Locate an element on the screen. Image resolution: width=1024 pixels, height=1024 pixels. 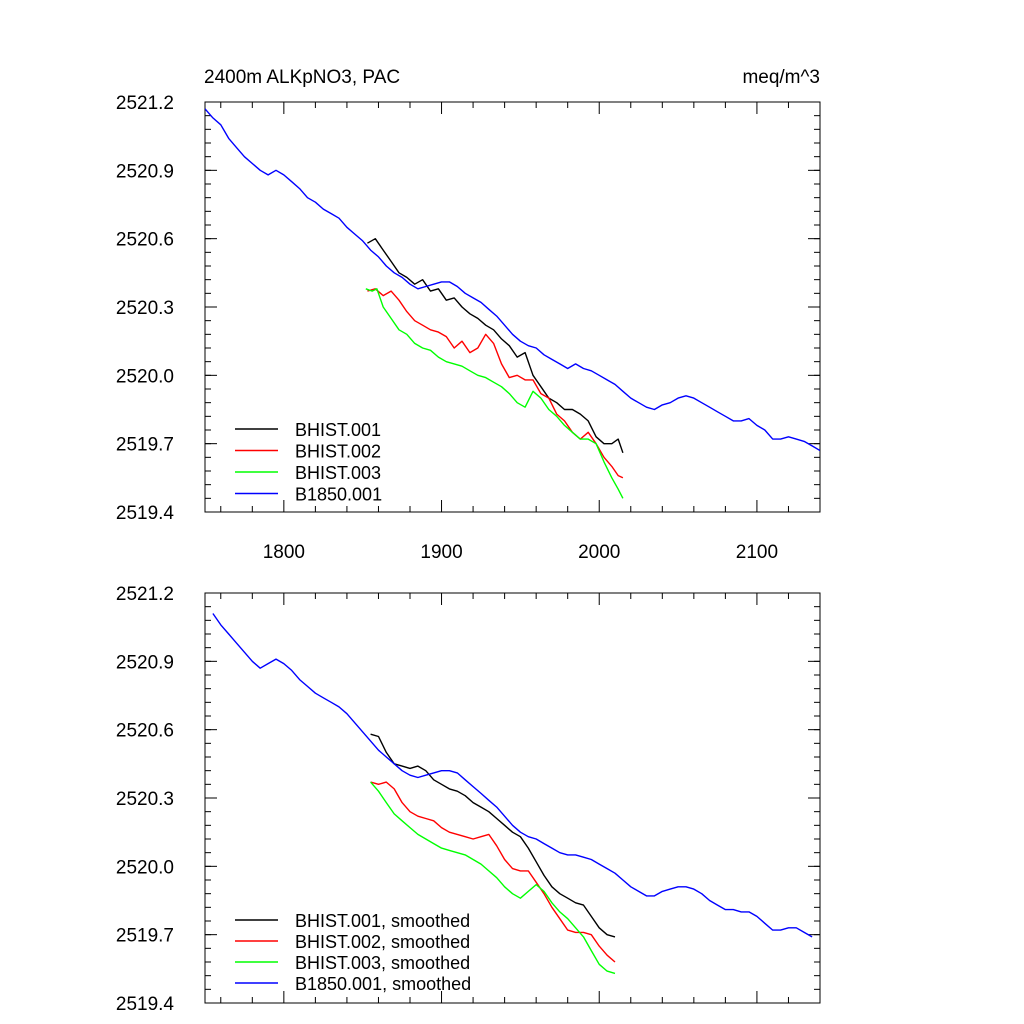
legend-label: B1850.001 is located at coordinates (338, 495).